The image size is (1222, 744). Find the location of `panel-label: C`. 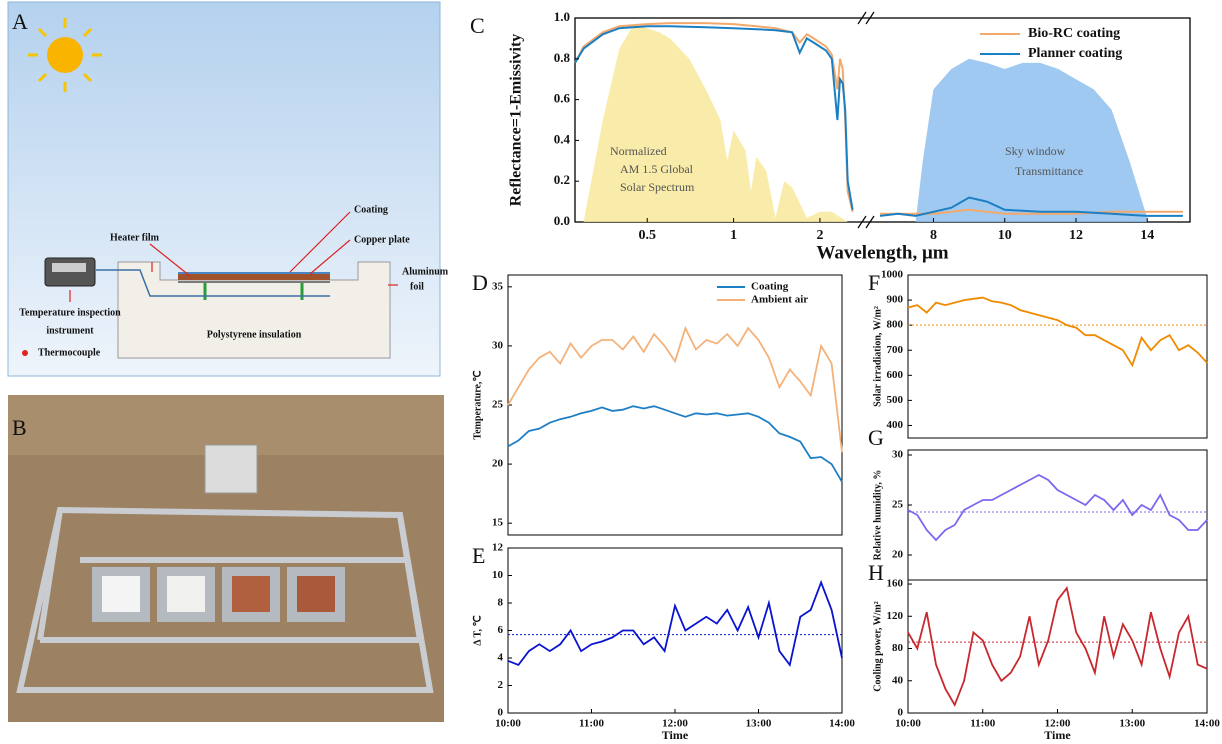

panel-label: C is located at coordinates (477, 25).